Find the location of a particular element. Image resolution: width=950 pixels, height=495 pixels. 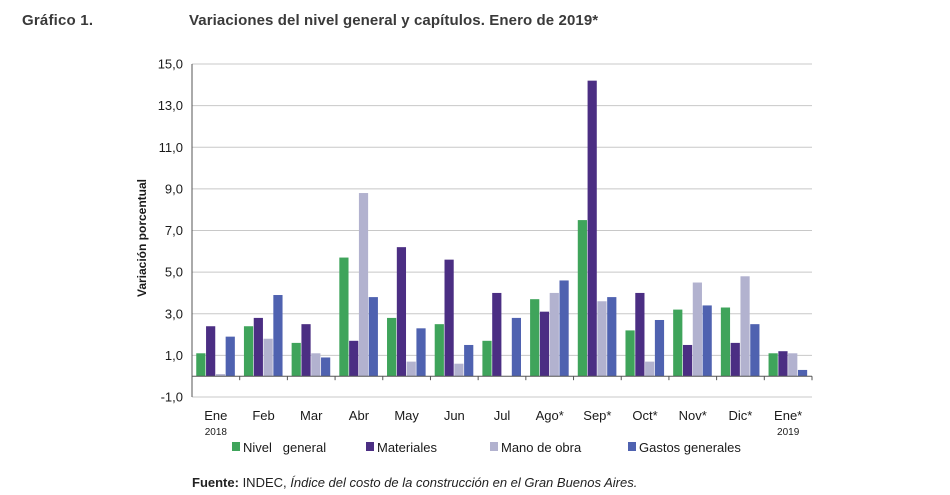

x-tick-sublabel: 2019 is located at coordinates (788, 432).